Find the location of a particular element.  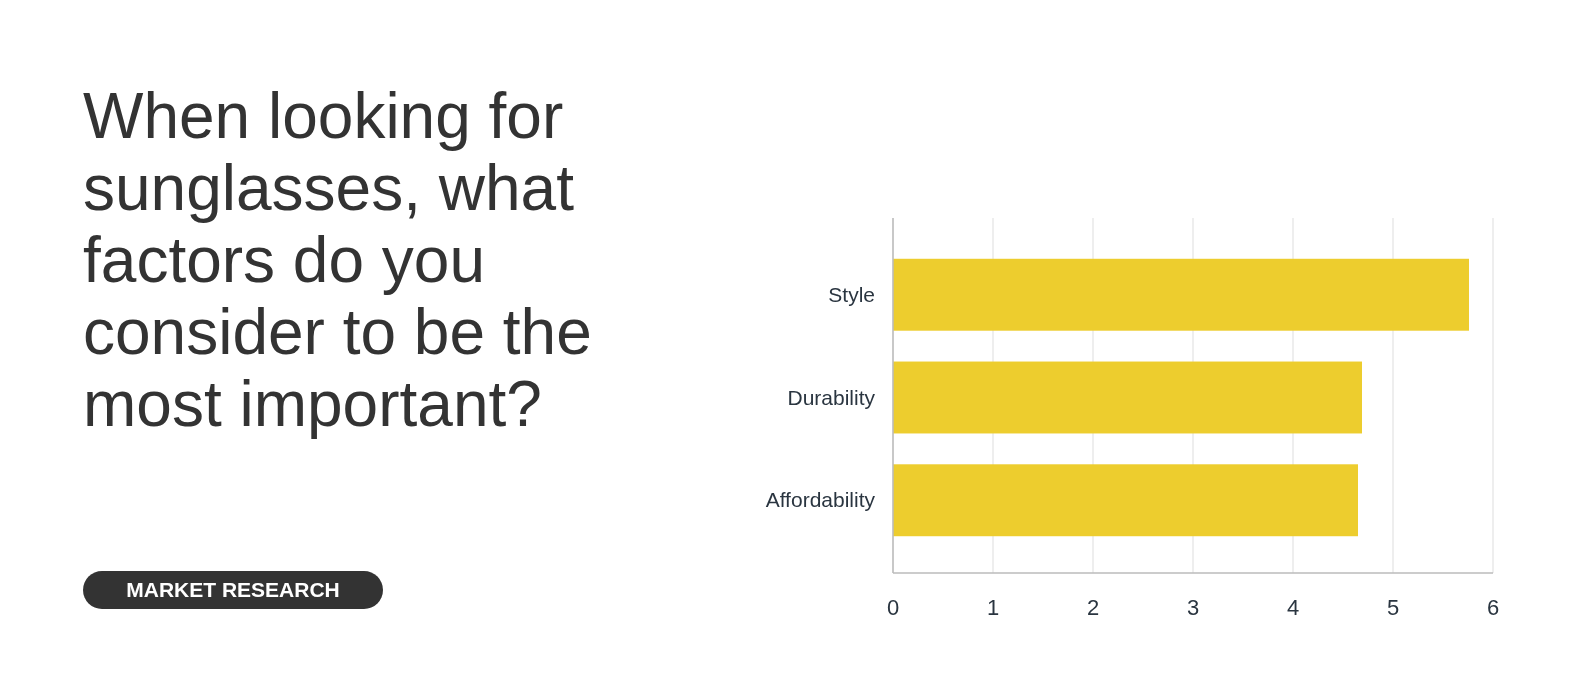

text: MARKET RESEARCH is located at coordinates (233, 589).